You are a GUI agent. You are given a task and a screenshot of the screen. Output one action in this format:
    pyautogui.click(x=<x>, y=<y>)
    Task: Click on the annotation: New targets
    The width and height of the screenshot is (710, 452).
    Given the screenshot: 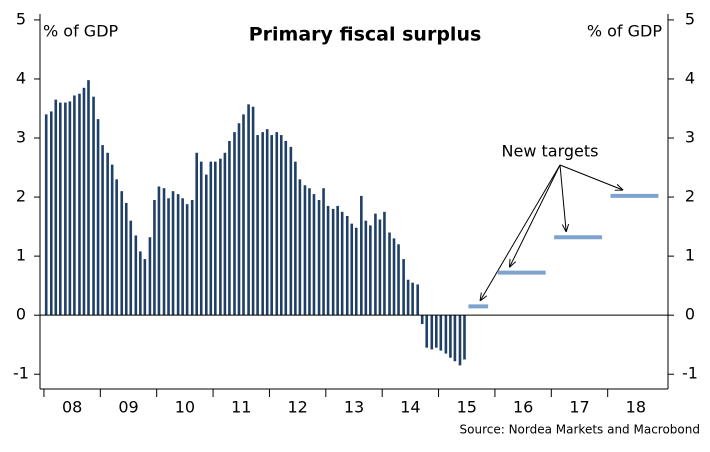 What is the action you would take?
    pyautogui.click(x=550, y=151)
    